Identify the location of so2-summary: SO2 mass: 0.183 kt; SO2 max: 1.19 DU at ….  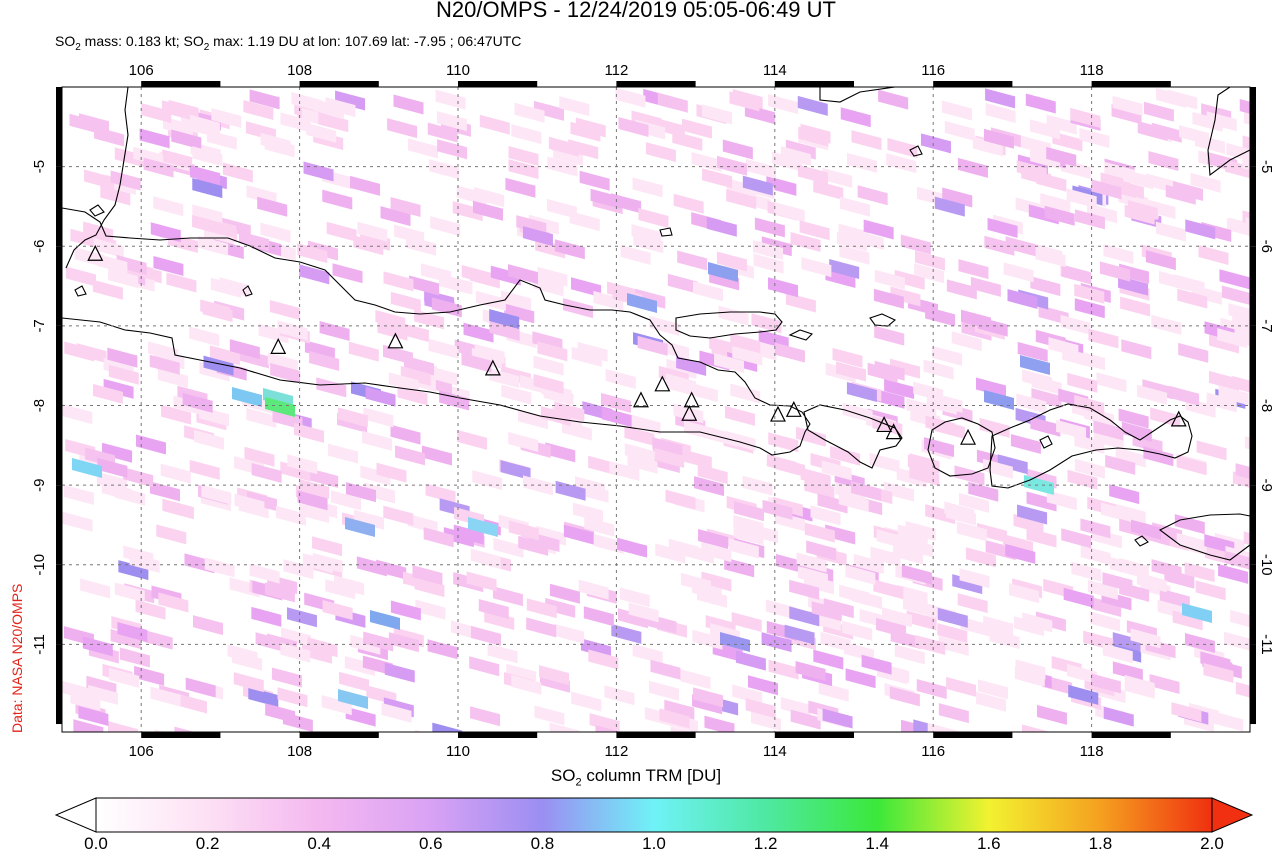
(288, 43).